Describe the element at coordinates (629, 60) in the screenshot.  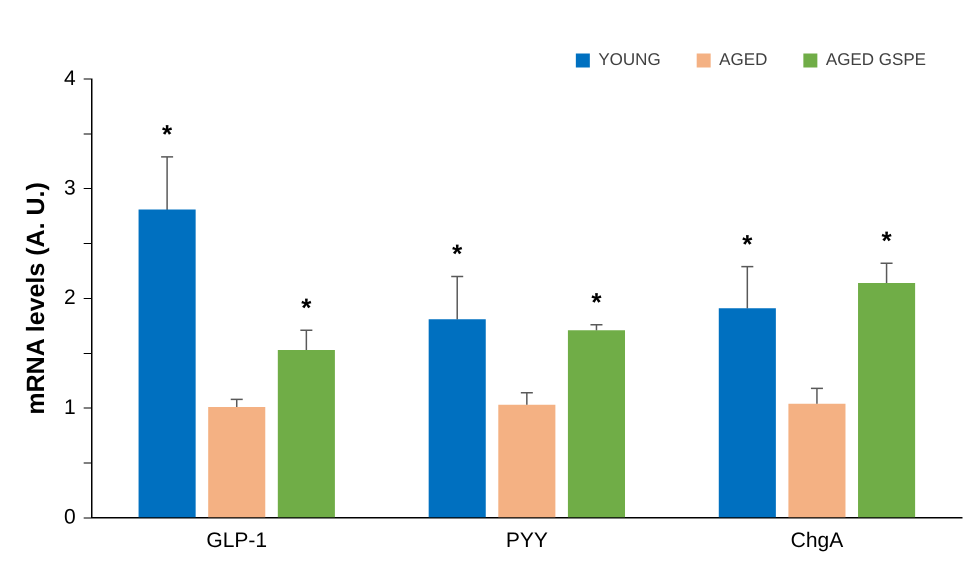
I see `legend-label: YOUNG` at that location.